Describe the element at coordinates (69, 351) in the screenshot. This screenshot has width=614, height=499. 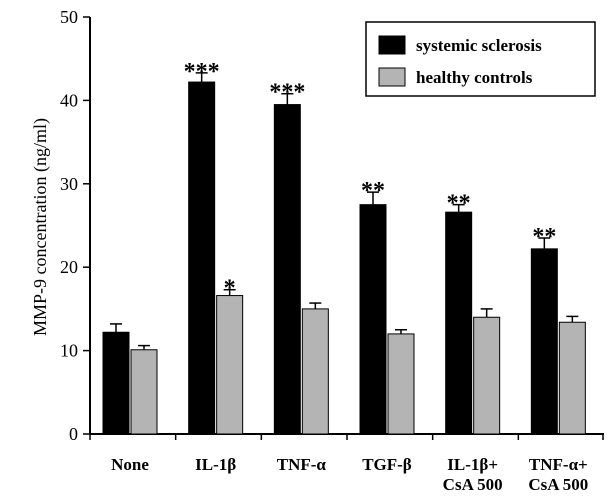
I see `y-tick-label: 10` at that location.